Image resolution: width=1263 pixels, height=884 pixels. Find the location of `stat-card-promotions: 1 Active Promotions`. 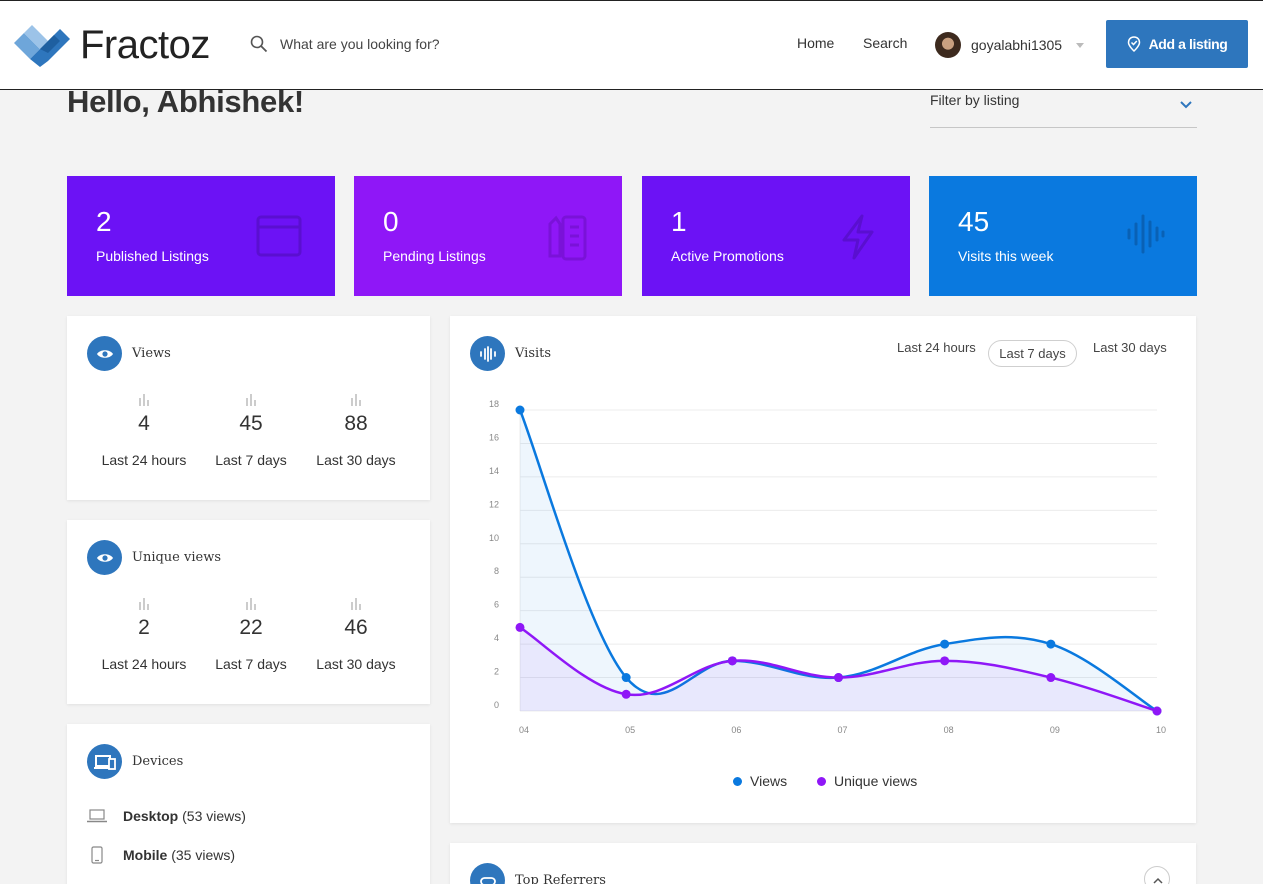

stat-card-promotions: 1 Active Promotions is located at coordinates (776, 236).